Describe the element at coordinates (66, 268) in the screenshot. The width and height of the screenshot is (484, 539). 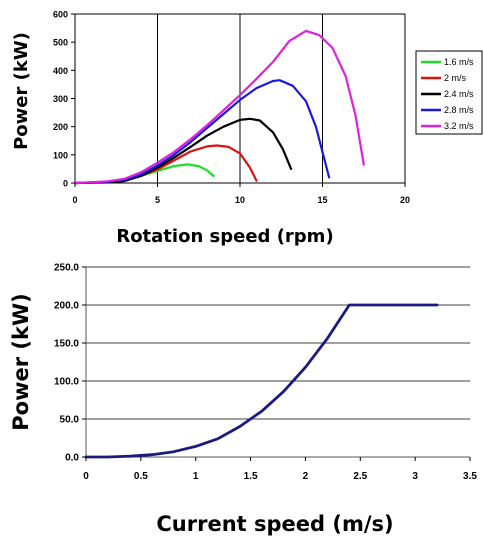
I see `y-tick-label: 250.0` at that location.